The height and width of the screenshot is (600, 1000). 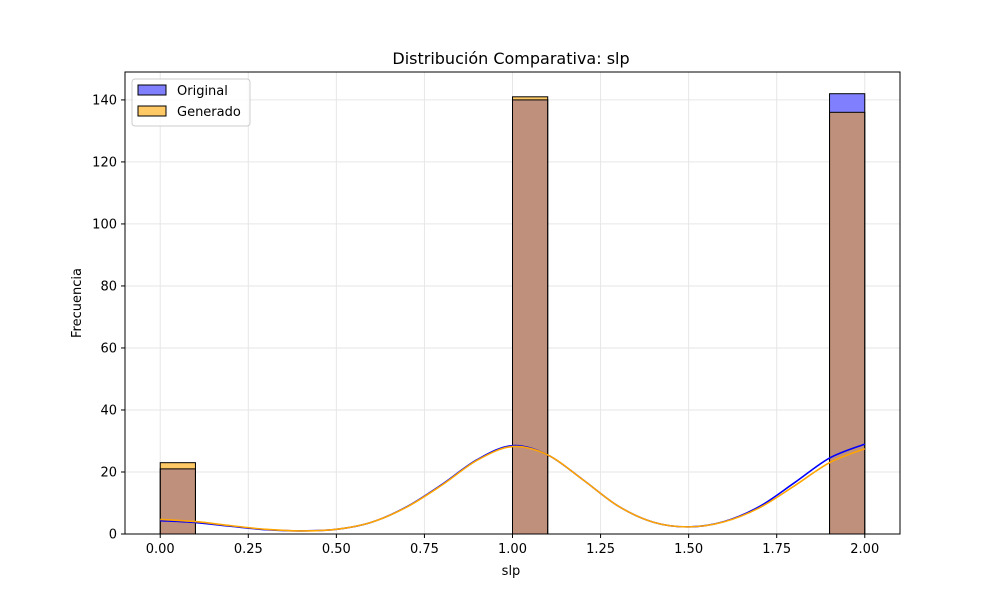 I want to click on y-axis-label: Frecuencia, so click(x=77, y=303).